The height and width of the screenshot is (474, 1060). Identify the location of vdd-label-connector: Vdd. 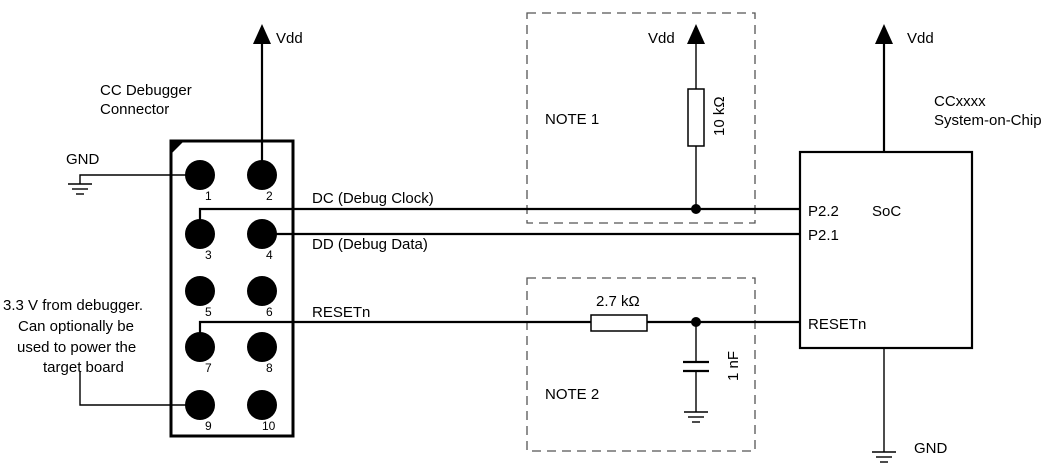
(289, 38).